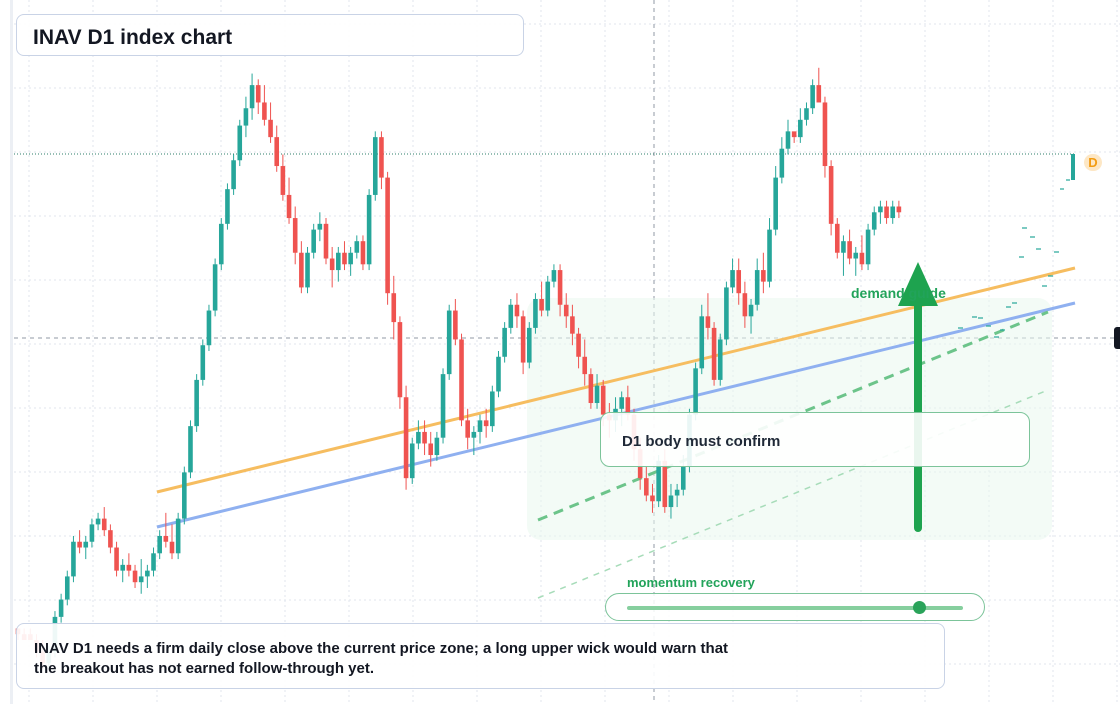 The height and width of the screenshot is (704, 1120). Describe the element at coordinates (133, 37) in the screenshot. I see `chart-title: INAV D1 index chart` at that location.